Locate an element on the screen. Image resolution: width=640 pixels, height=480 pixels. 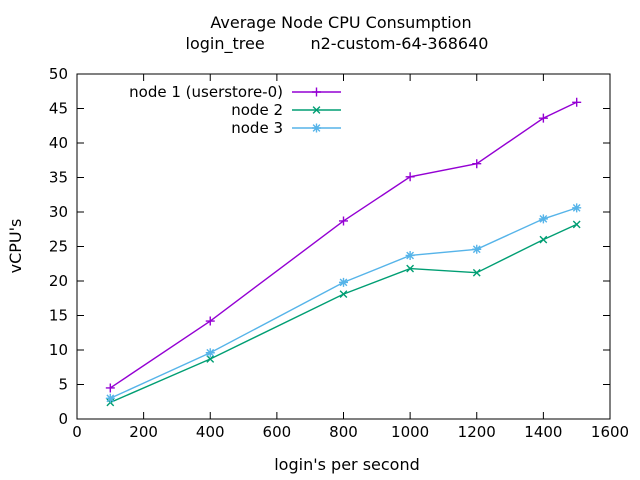
y-tick-label: 40 is located at coordinates (58, 143).